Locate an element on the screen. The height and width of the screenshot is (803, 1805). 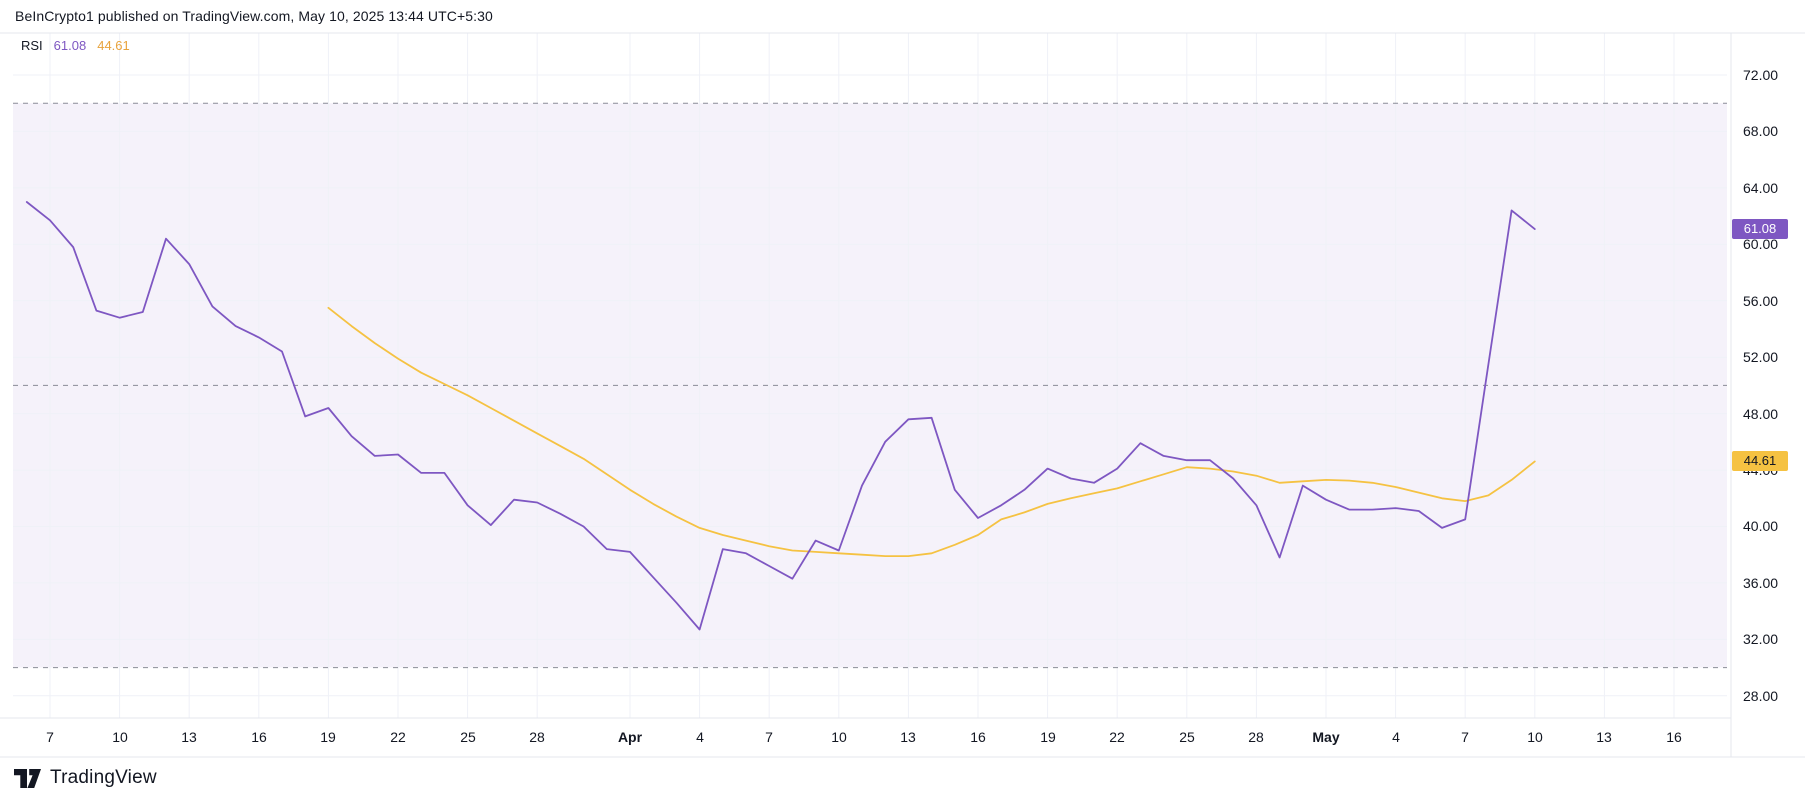
indicator-legend: RSI 61.08 44.61 is located at coordinates (75, 45).